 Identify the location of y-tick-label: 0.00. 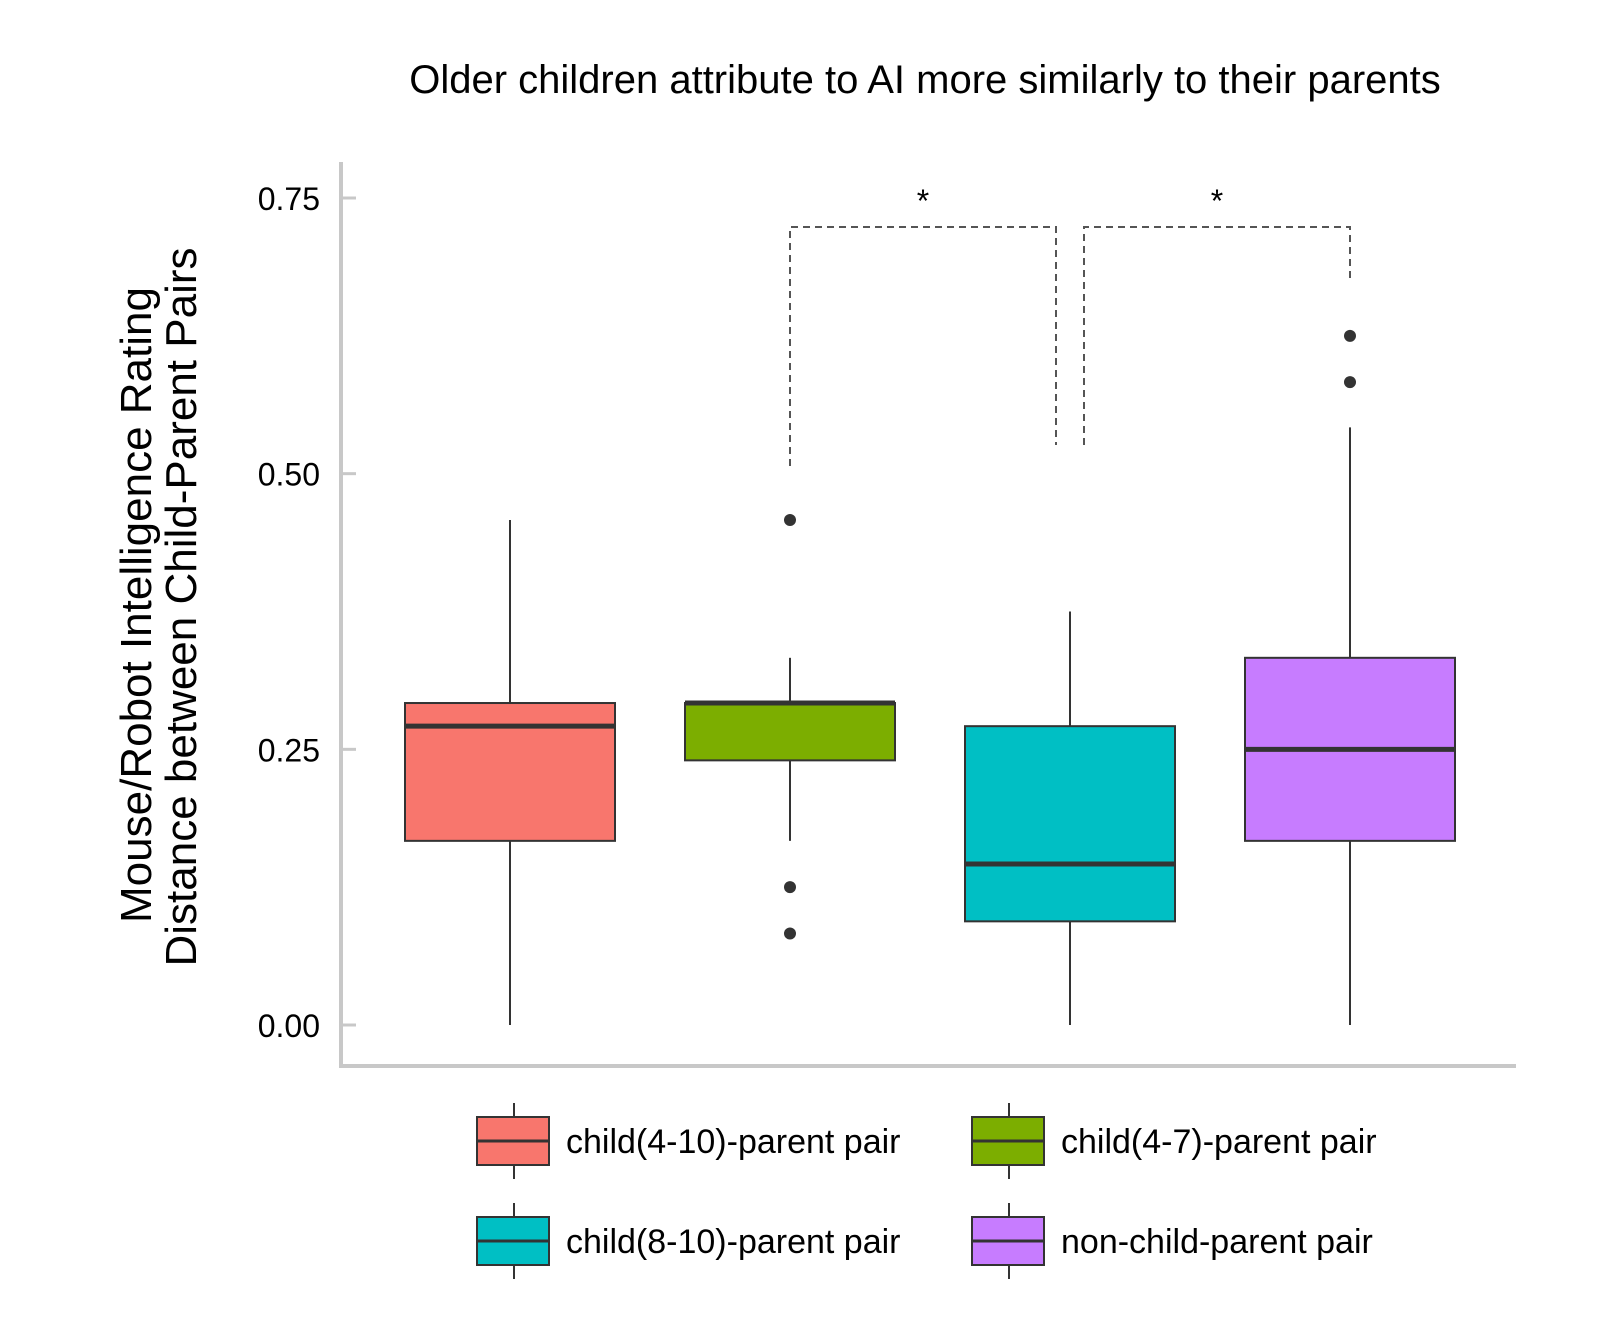
(289, 1026).